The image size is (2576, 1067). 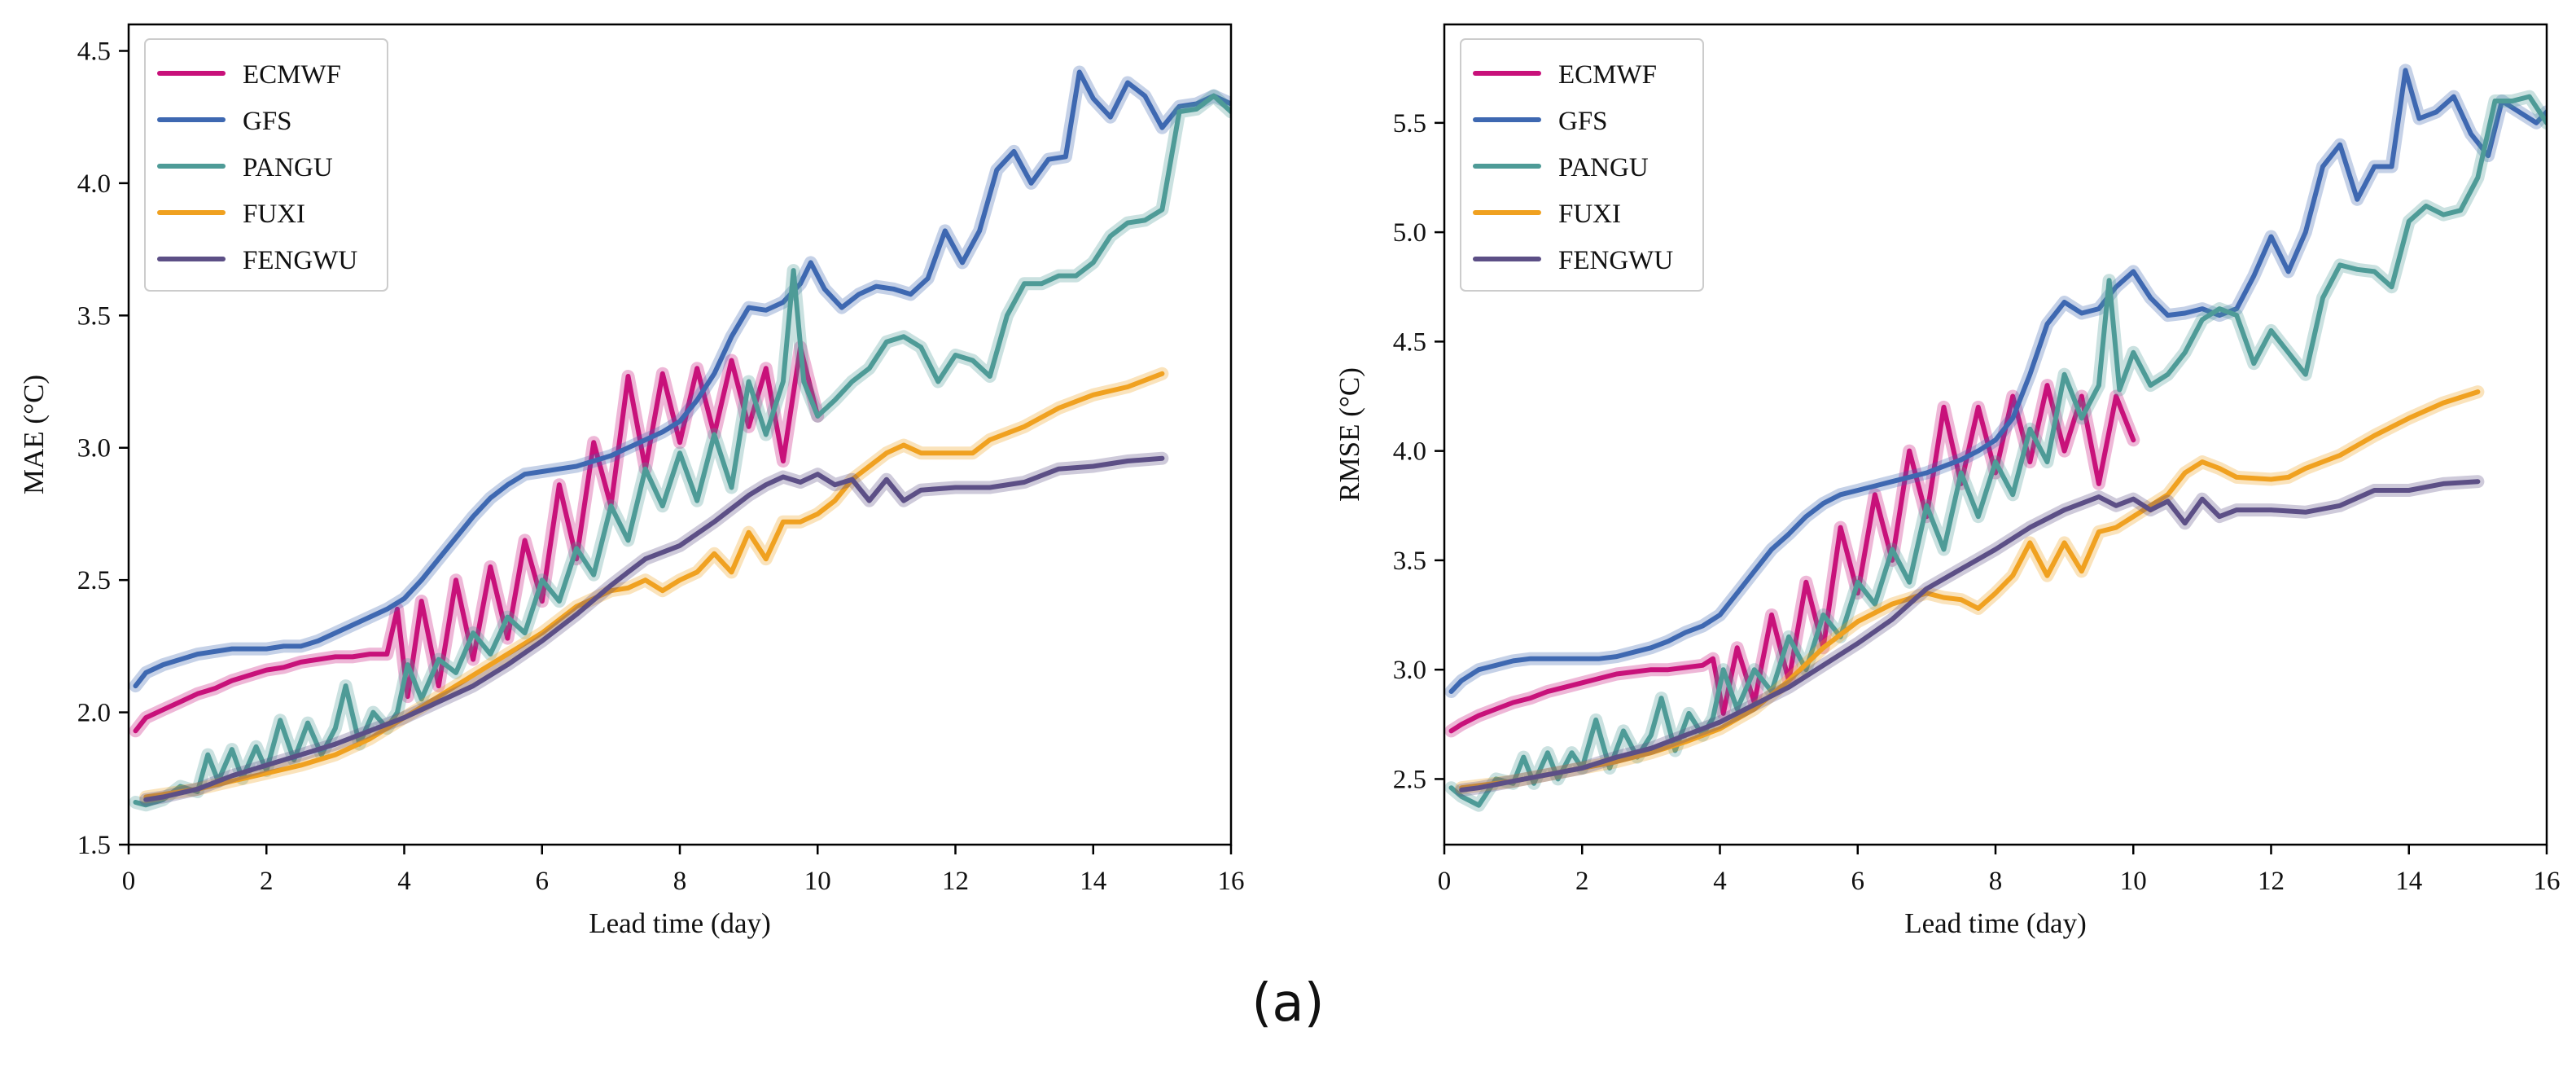 I want to click on y-tick-label: 2.0, so click(x=94, y=713).